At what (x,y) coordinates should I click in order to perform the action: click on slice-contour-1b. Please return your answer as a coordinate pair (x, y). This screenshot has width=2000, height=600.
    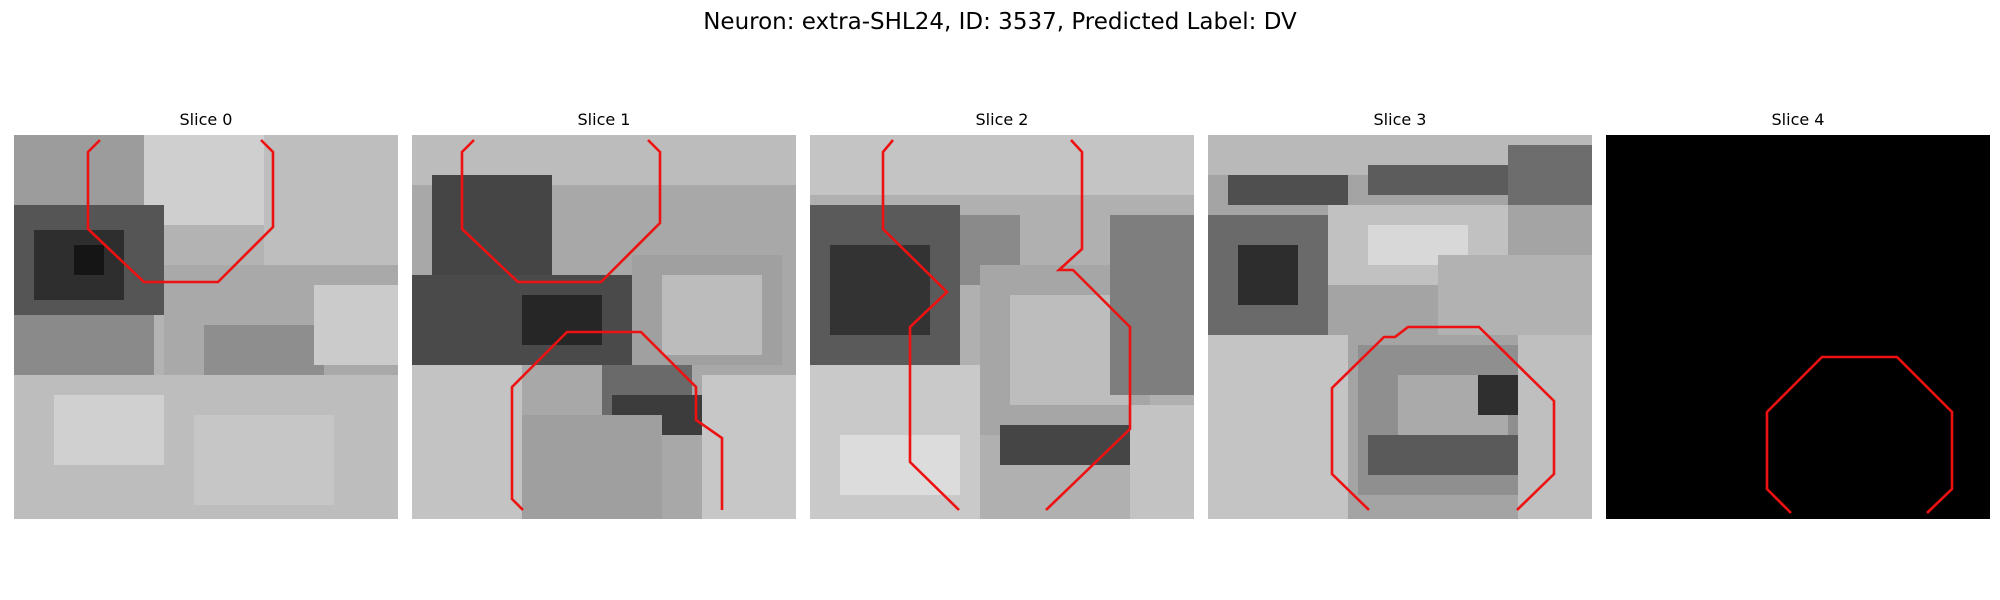
    Looking at the image, I should click on (617, 420).